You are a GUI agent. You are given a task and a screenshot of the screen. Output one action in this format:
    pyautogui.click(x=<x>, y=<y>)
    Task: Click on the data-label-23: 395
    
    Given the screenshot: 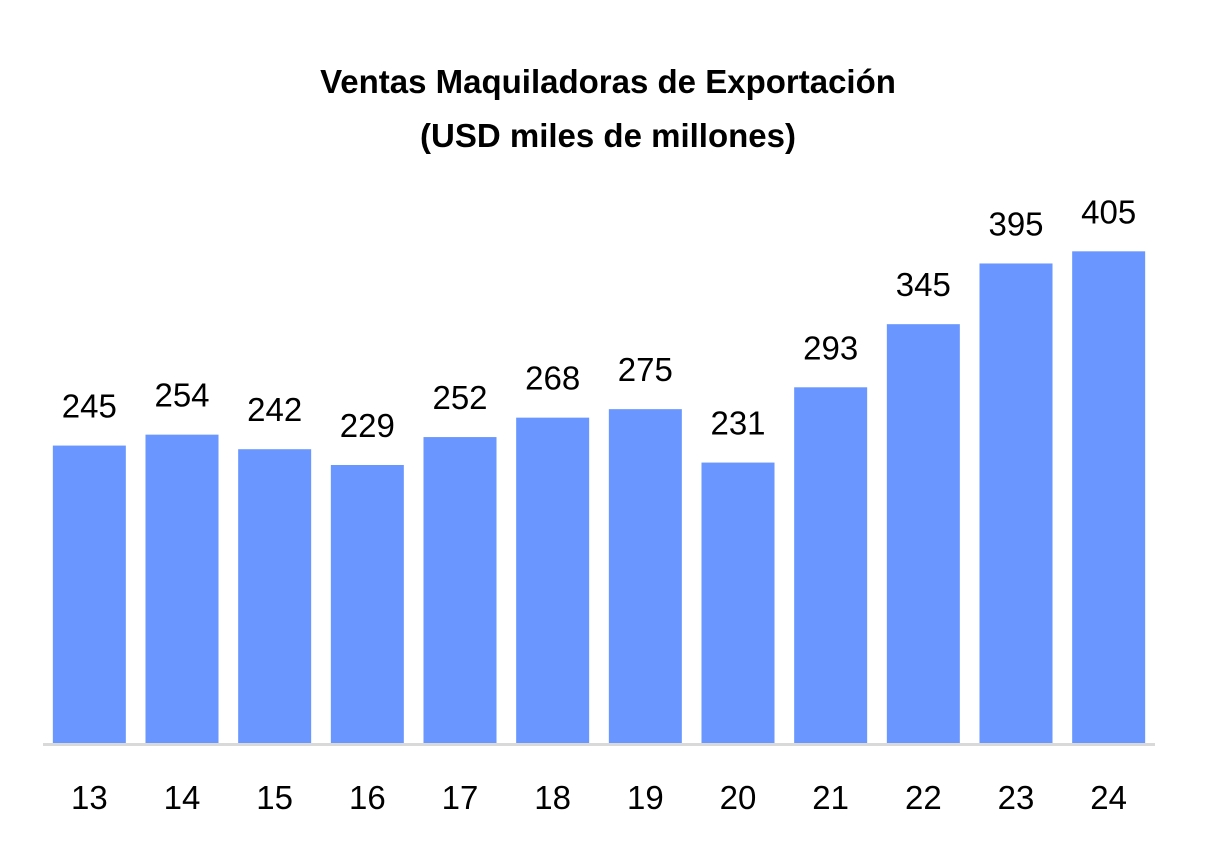 What is the action you would take?
    pyautogui.click(x=1015, y=223)
    